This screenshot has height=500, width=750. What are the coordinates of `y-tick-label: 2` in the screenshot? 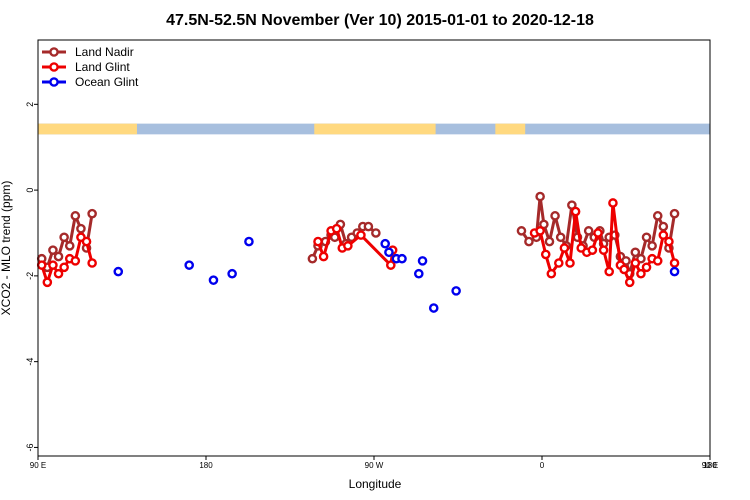 It's located at (30, 104).